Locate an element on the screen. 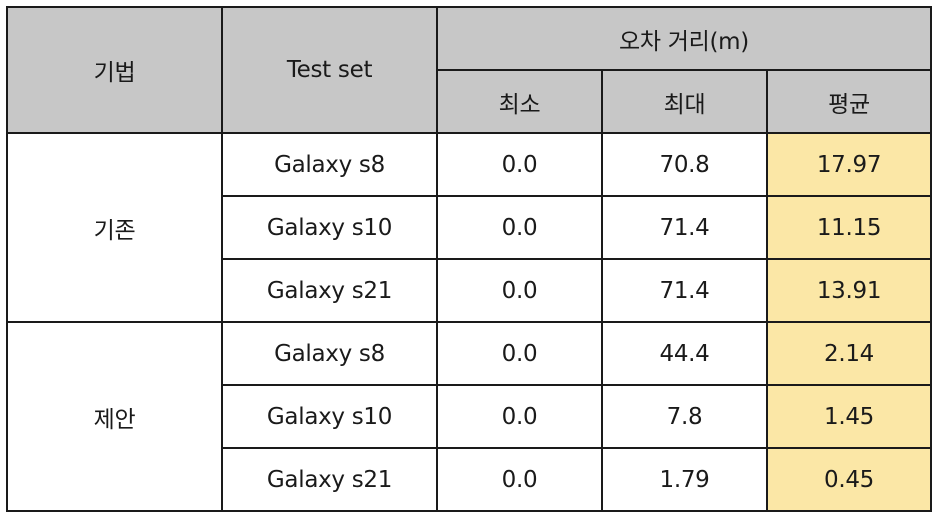 The image size is (938, 518). avg-cell: 11.15 is located at coordinates (849, 227).